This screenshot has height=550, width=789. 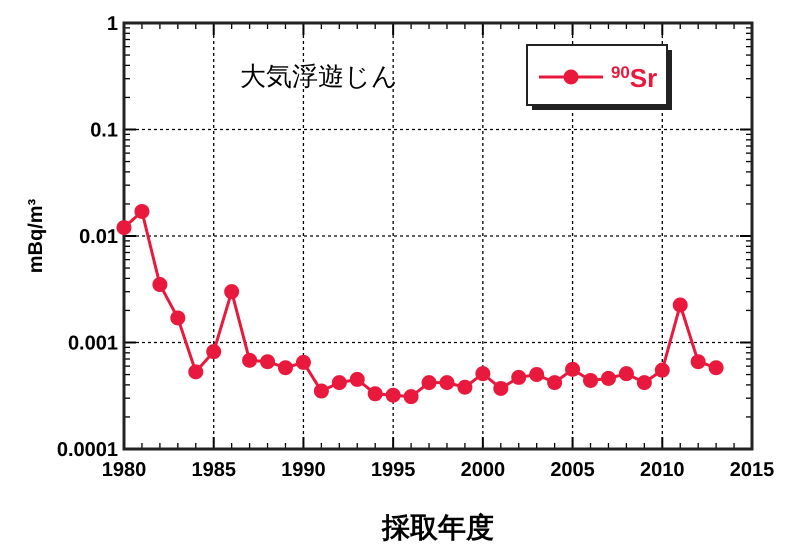 What do you see at coordinates (634, 77) in the screenshot?
I see `legend-label: $^{90}$Sr` at bounding box center [634, 77].